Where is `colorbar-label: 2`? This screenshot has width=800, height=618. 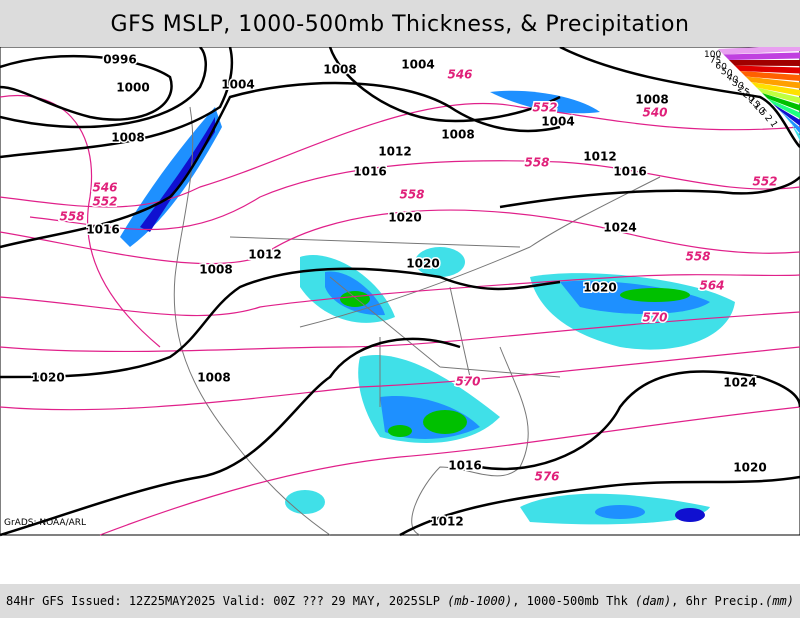
colorbar-label: 2 is located at coordinates (767, 118).